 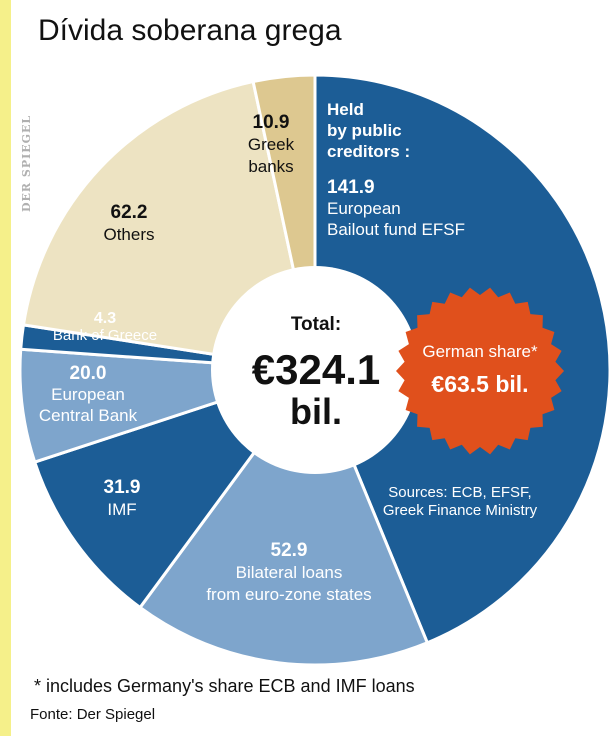 I want to click on slice-value-label: 4.3, so click(x=105, y=318).